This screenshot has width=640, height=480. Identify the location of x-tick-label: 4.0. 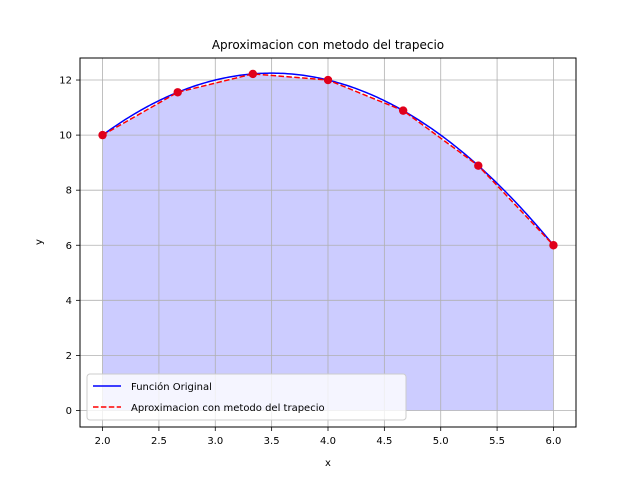
(328, 441).